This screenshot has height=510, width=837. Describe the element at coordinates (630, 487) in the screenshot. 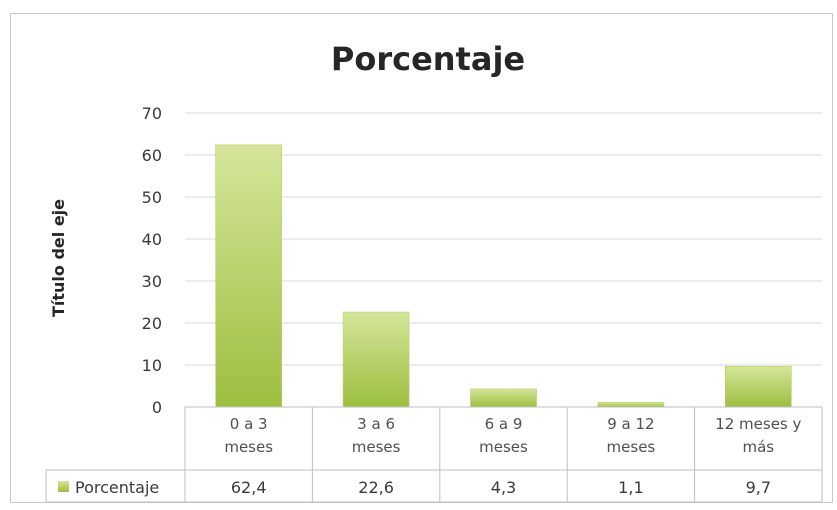

I see `table-value: 1,1` at that location.